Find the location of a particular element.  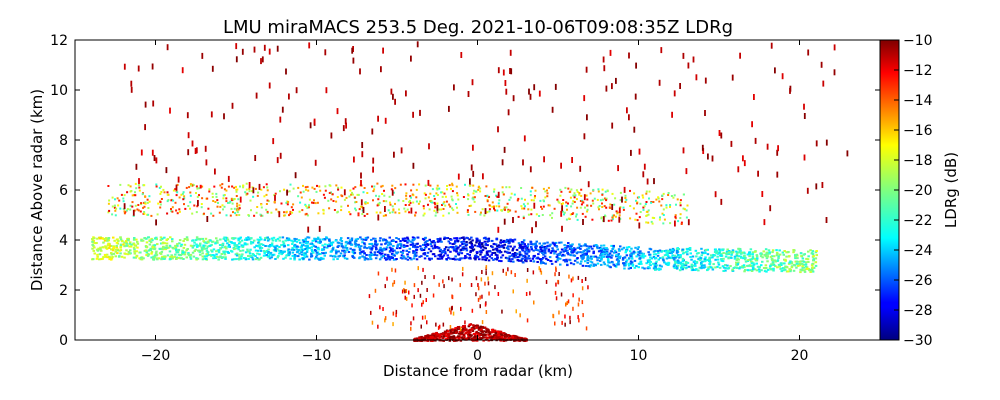

x-tick-label: 0 is located at coordinates (477, 356).